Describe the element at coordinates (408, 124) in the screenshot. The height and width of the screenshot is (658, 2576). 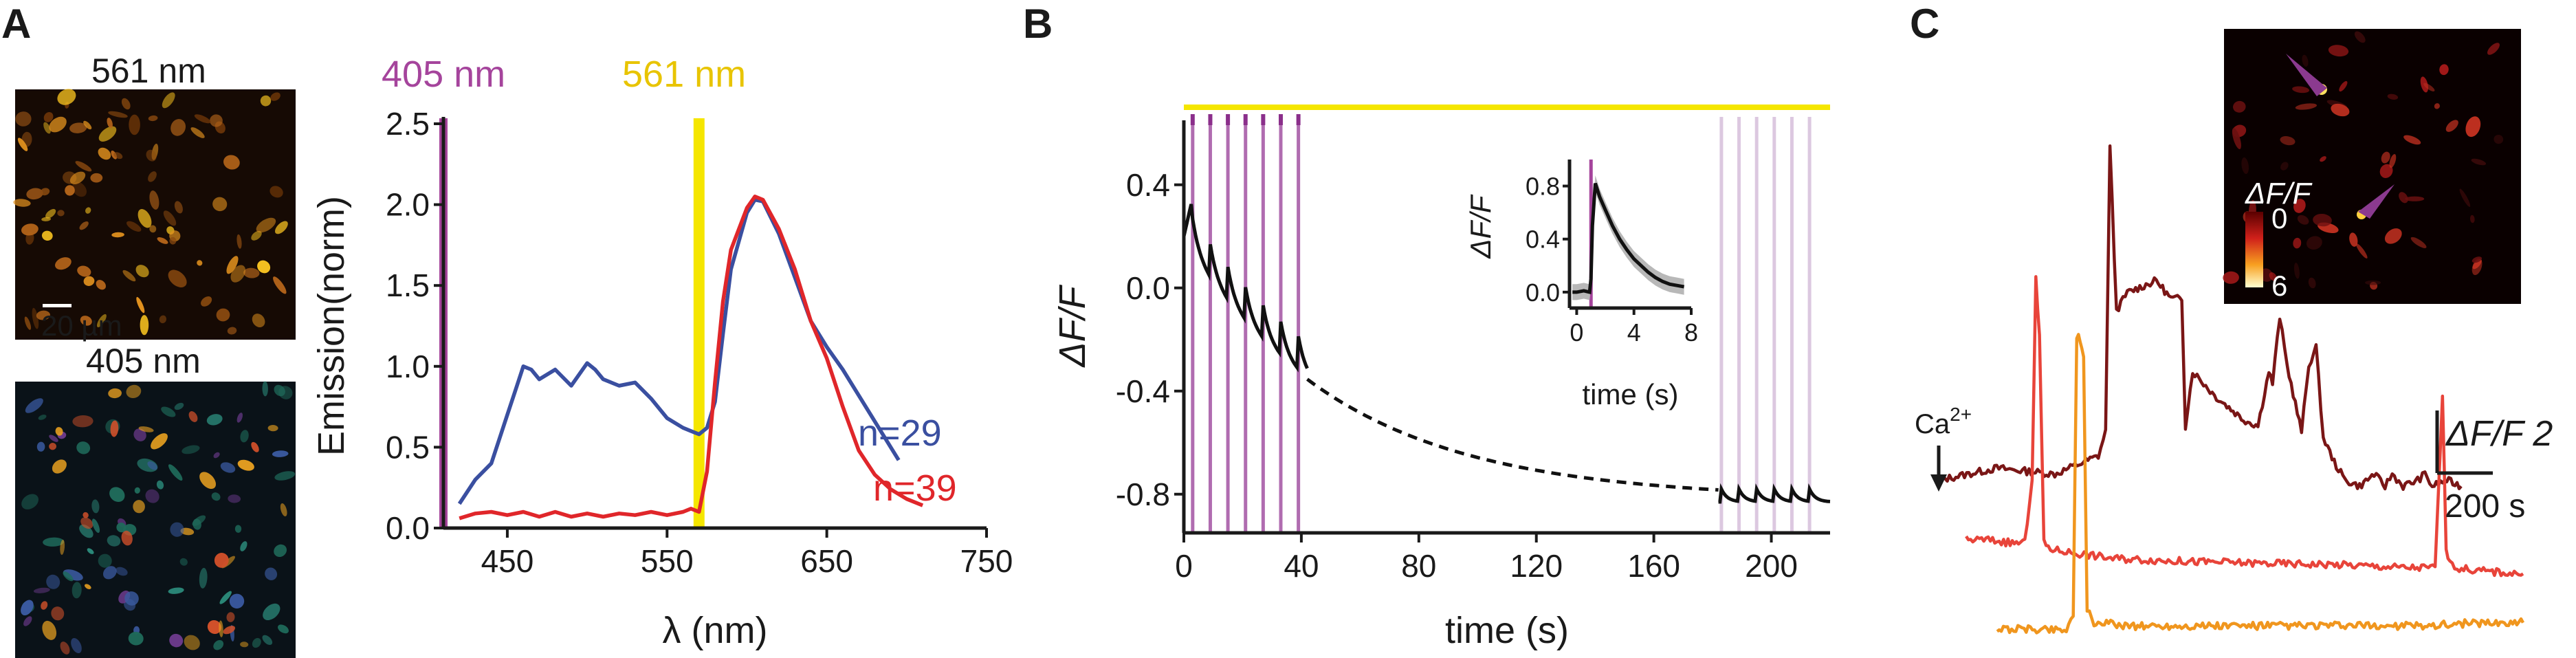
I see `y-tick-label: 2.5` at that location.